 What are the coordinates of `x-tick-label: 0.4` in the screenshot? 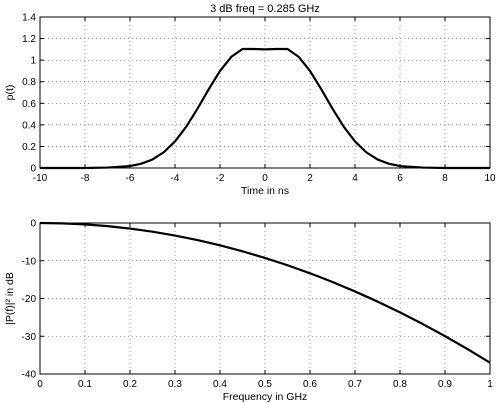 It's located at (220, 384).